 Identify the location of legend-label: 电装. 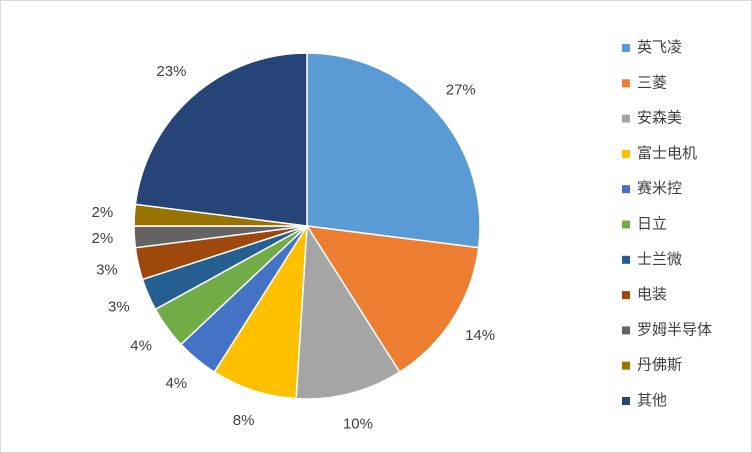
(652, 294).